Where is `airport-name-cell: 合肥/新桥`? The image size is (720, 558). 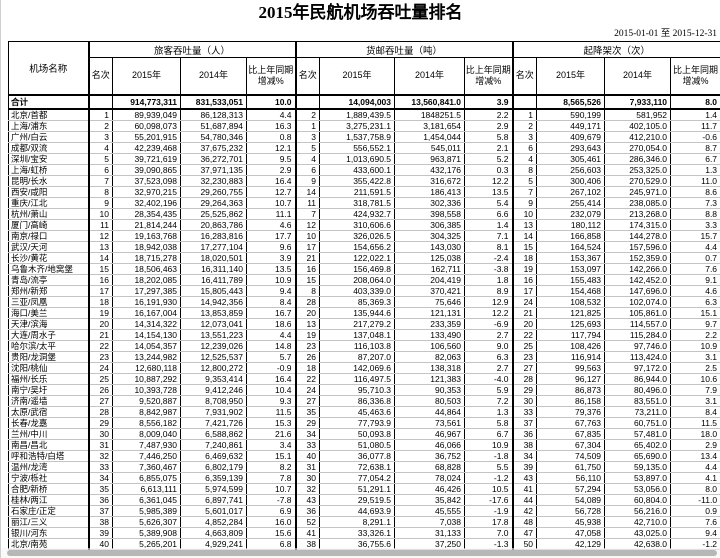 airport-name-cell: 合肥/新桥 is located at coordinates (48, 489).